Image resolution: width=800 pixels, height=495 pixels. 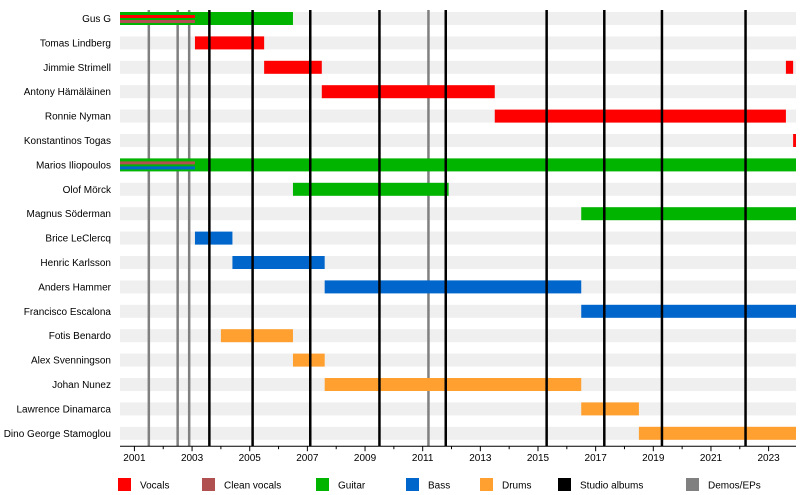 I want to click on member-label: Olof Mörck, so click(x=87, y=190).